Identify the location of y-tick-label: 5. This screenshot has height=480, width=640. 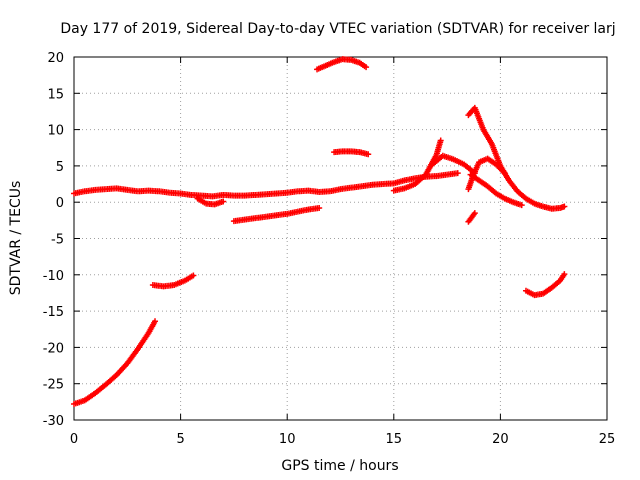
(60, 167).